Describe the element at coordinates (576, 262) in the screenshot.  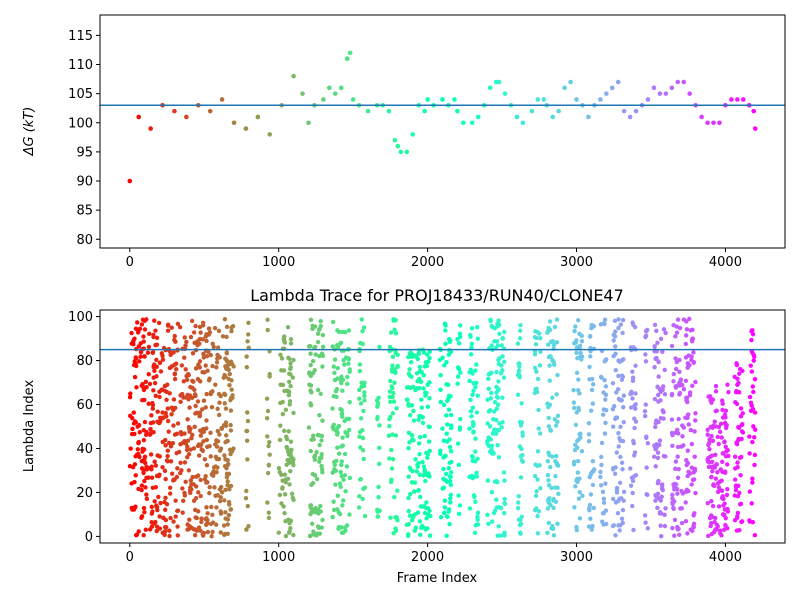
I see `x-tick-label: 3000` at that location.